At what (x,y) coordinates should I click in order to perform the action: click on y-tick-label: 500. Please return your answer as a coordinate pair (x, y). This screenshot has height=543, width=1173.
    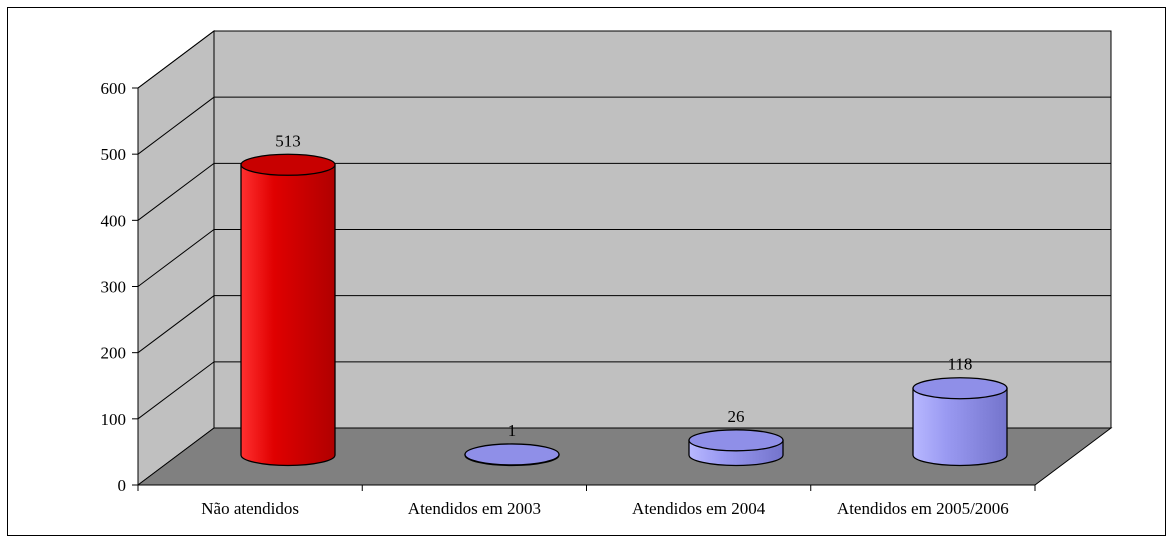
    Looking at the image, I should click on (114, 154).